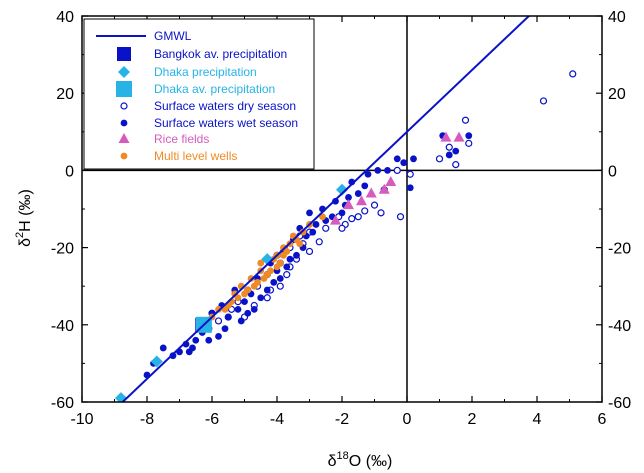 Image resolution: width=644 pixels, height=473 pixels. Describe the element at coordinates (124, 123) in the screenshot. I see `legend-swatch-surface-waters-wet-season` at that location.